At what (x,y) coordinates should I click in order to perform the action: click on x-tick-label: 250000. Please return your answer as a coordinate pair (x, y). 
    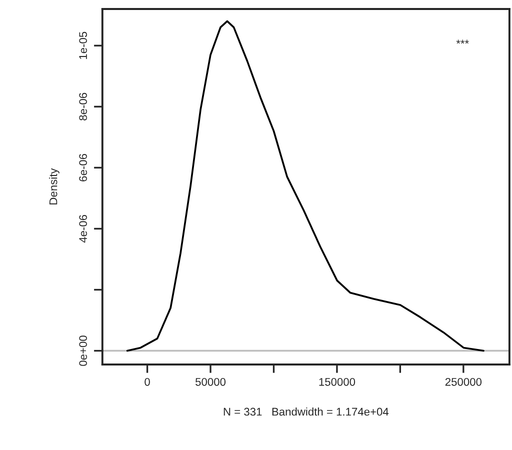
    Looking at the image, I should click on (463, 382).